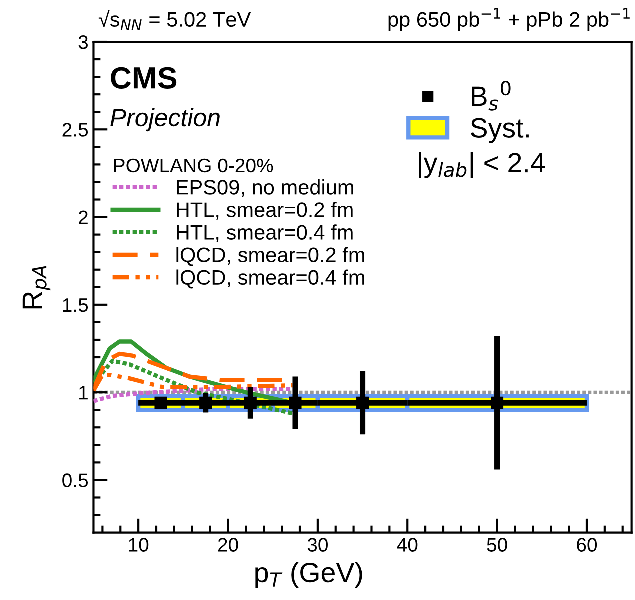  I want to click on chart-subtitle: pp 650 pb$^{−1}$ + pPb 2 pb$^{−1}$, so click(509, 20).